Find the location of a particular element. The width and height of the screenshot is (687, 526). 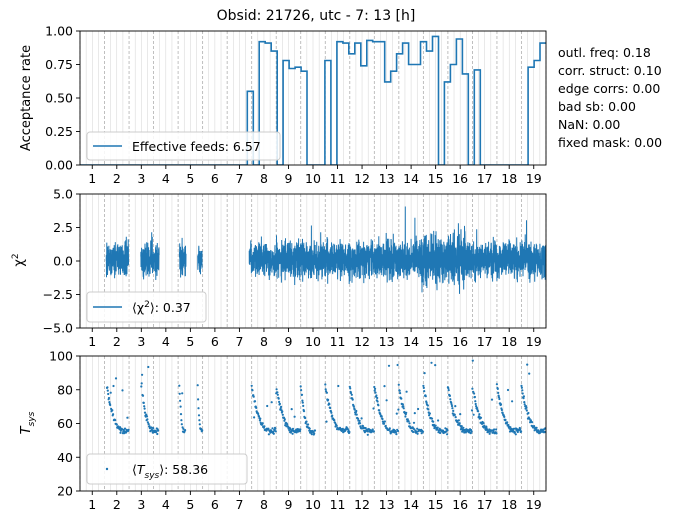

x-tick-label: 6 is located at coordinates (215, 341).